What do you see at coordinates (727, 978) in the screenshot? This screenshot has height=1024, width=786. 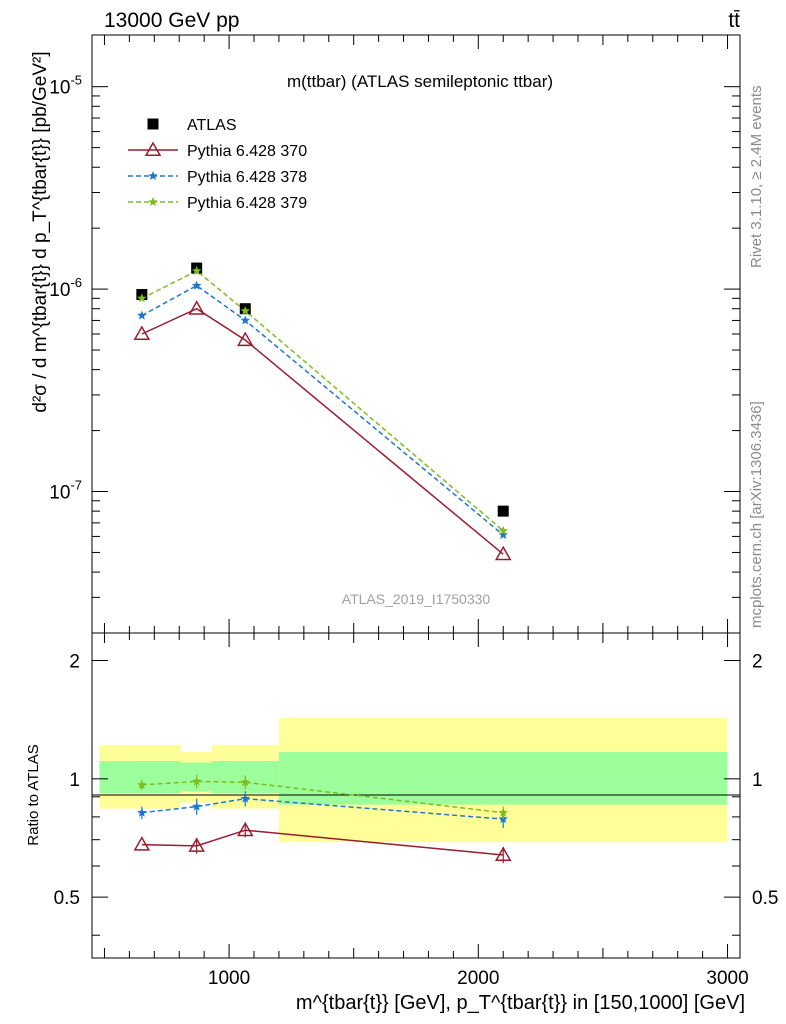 I see `x-tick-label: 3000` at bounding box center [727, 978].